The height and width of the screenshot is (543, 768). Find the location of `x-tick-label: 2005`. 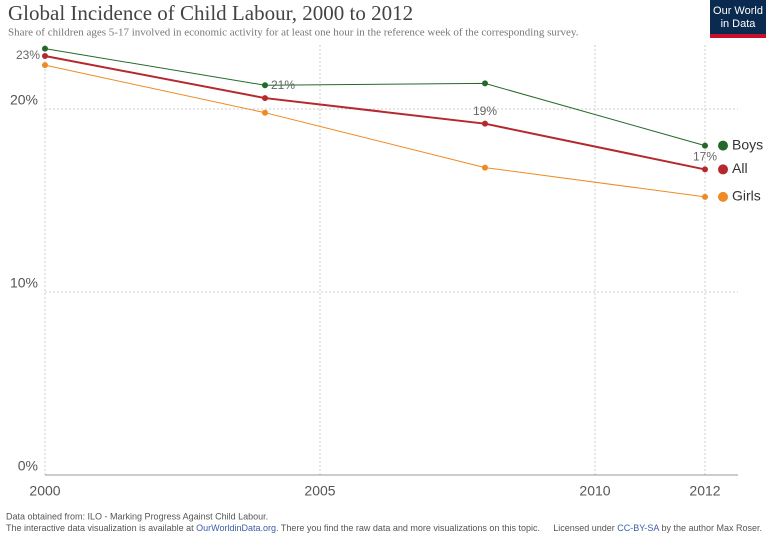

x-tick-label: 2005 is located at coordinates (319, 491).